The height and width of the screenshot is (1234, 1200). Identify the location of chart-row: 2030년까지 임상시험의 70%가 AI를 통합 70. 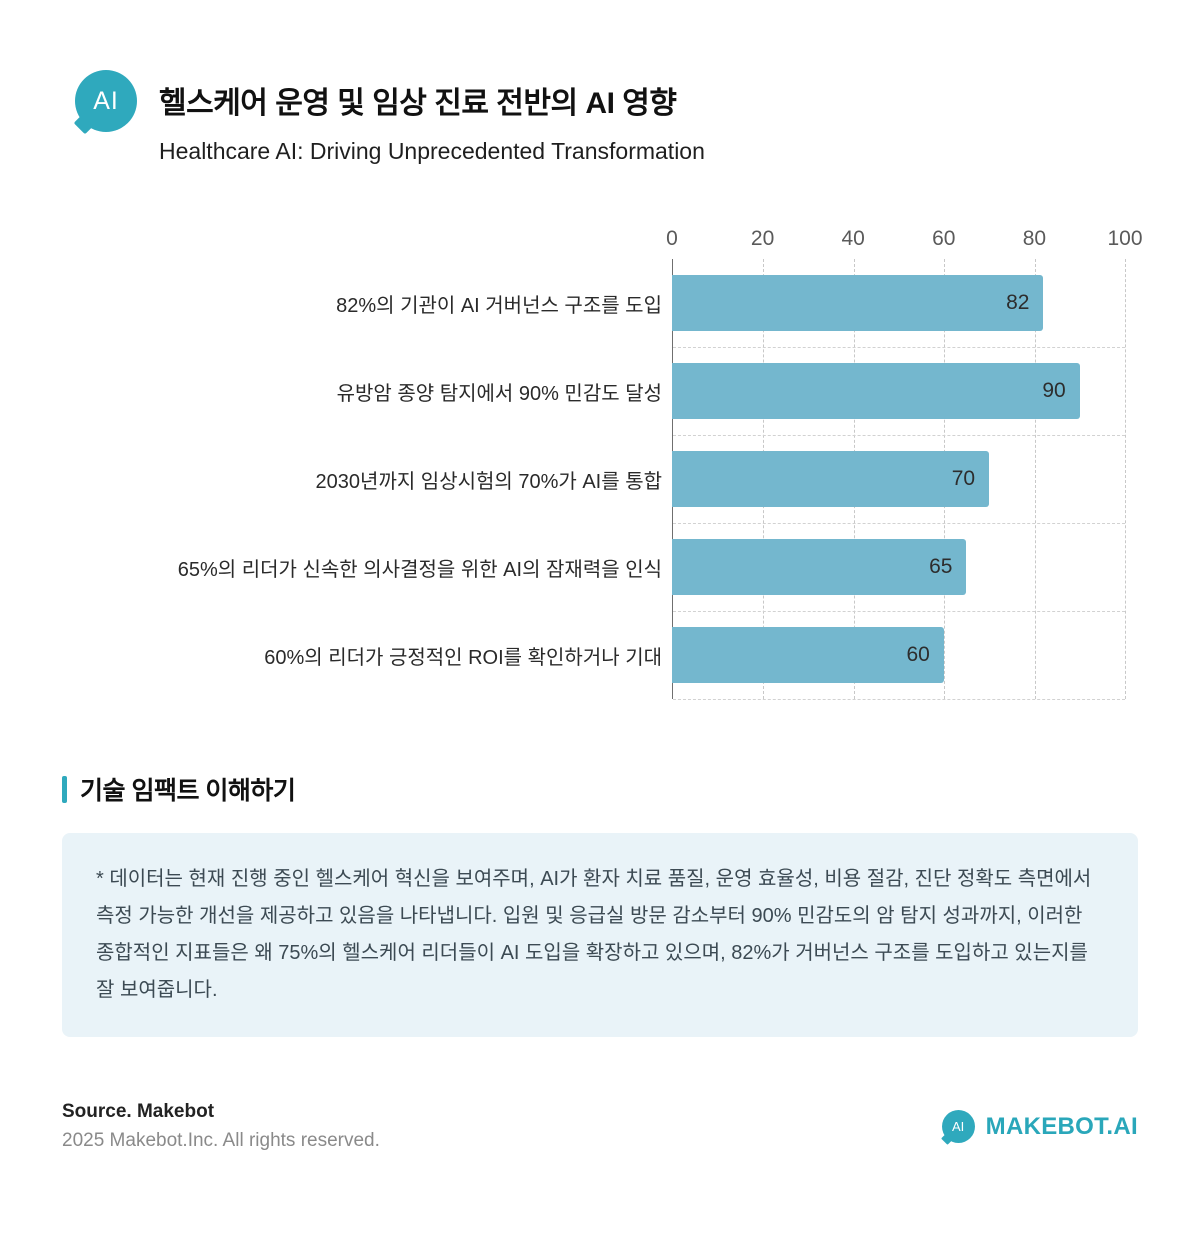
(593, 479).